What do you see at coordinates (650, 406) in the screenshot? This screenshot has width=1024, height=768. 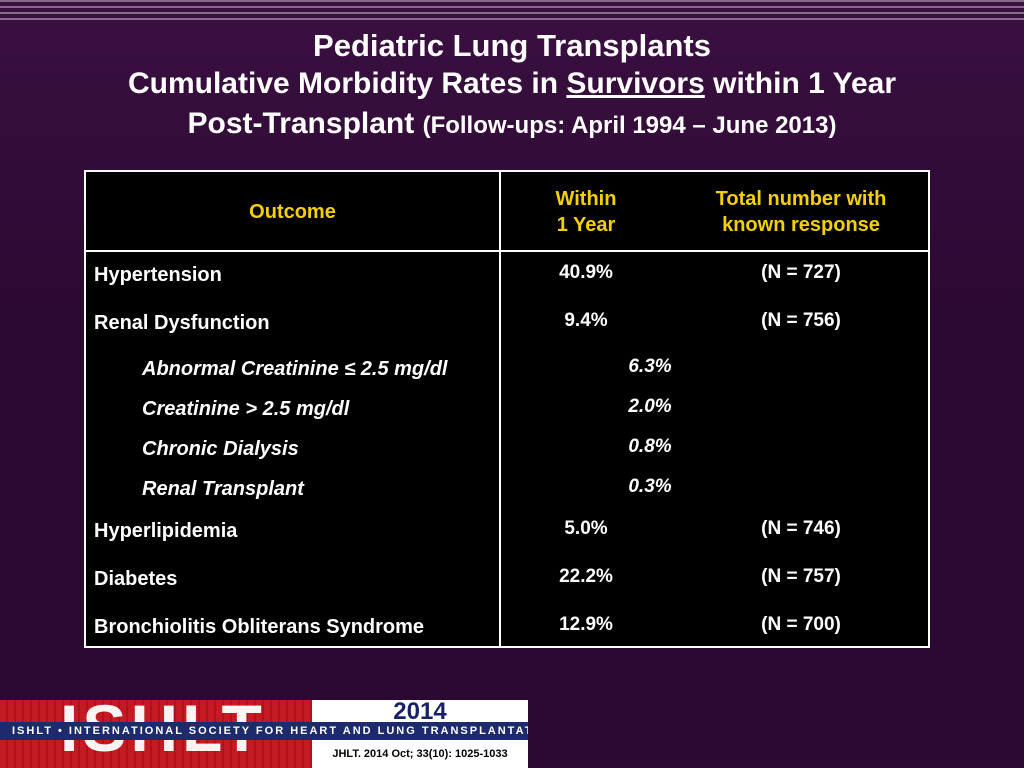 I see `table-subrow-value: 2.0%` at bounding box center [650, 406].